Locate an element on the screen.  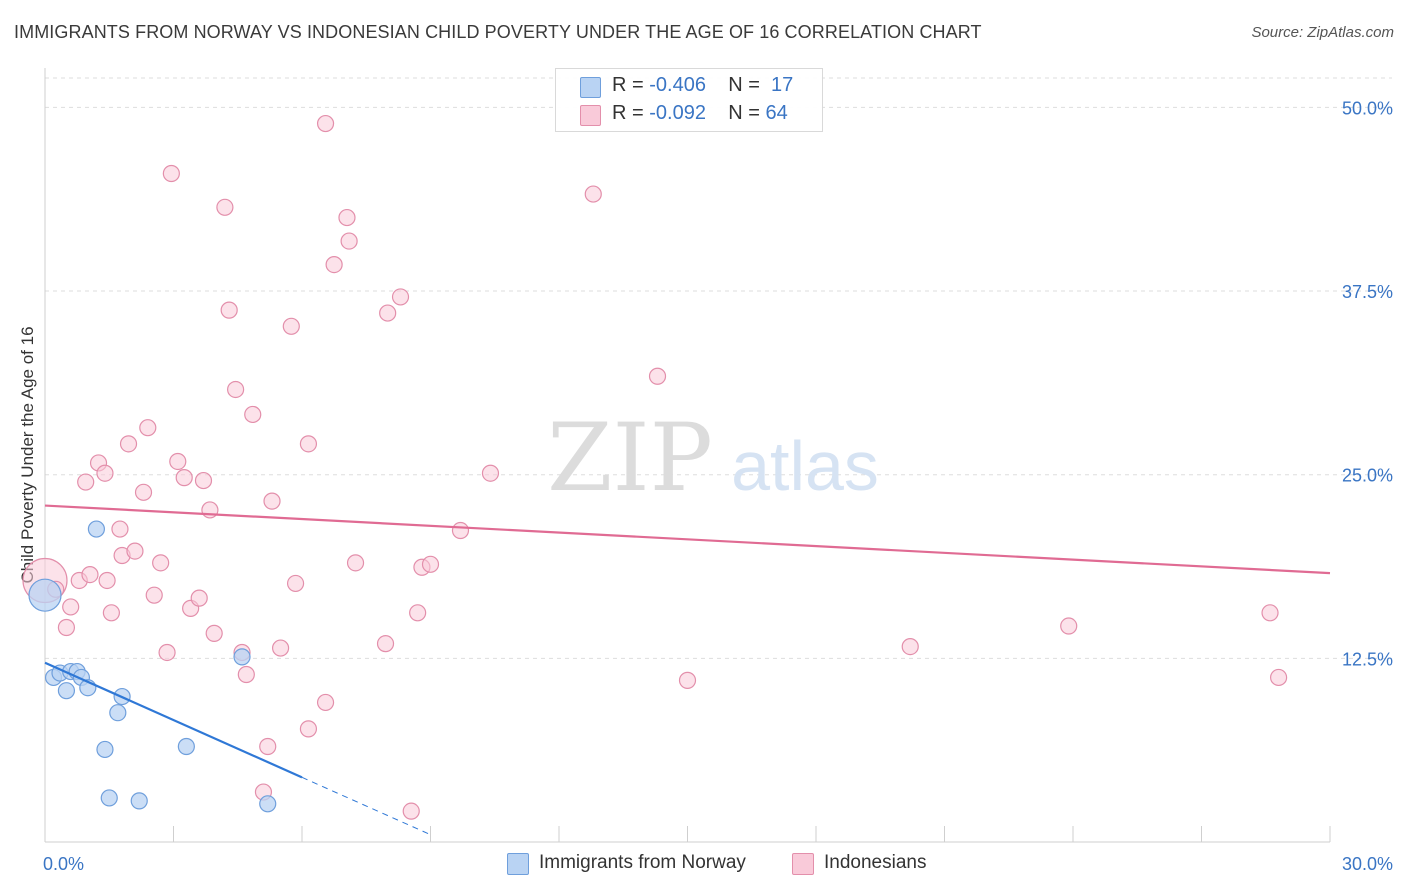
indonesians-swatch is located at coordinates (590, 115).